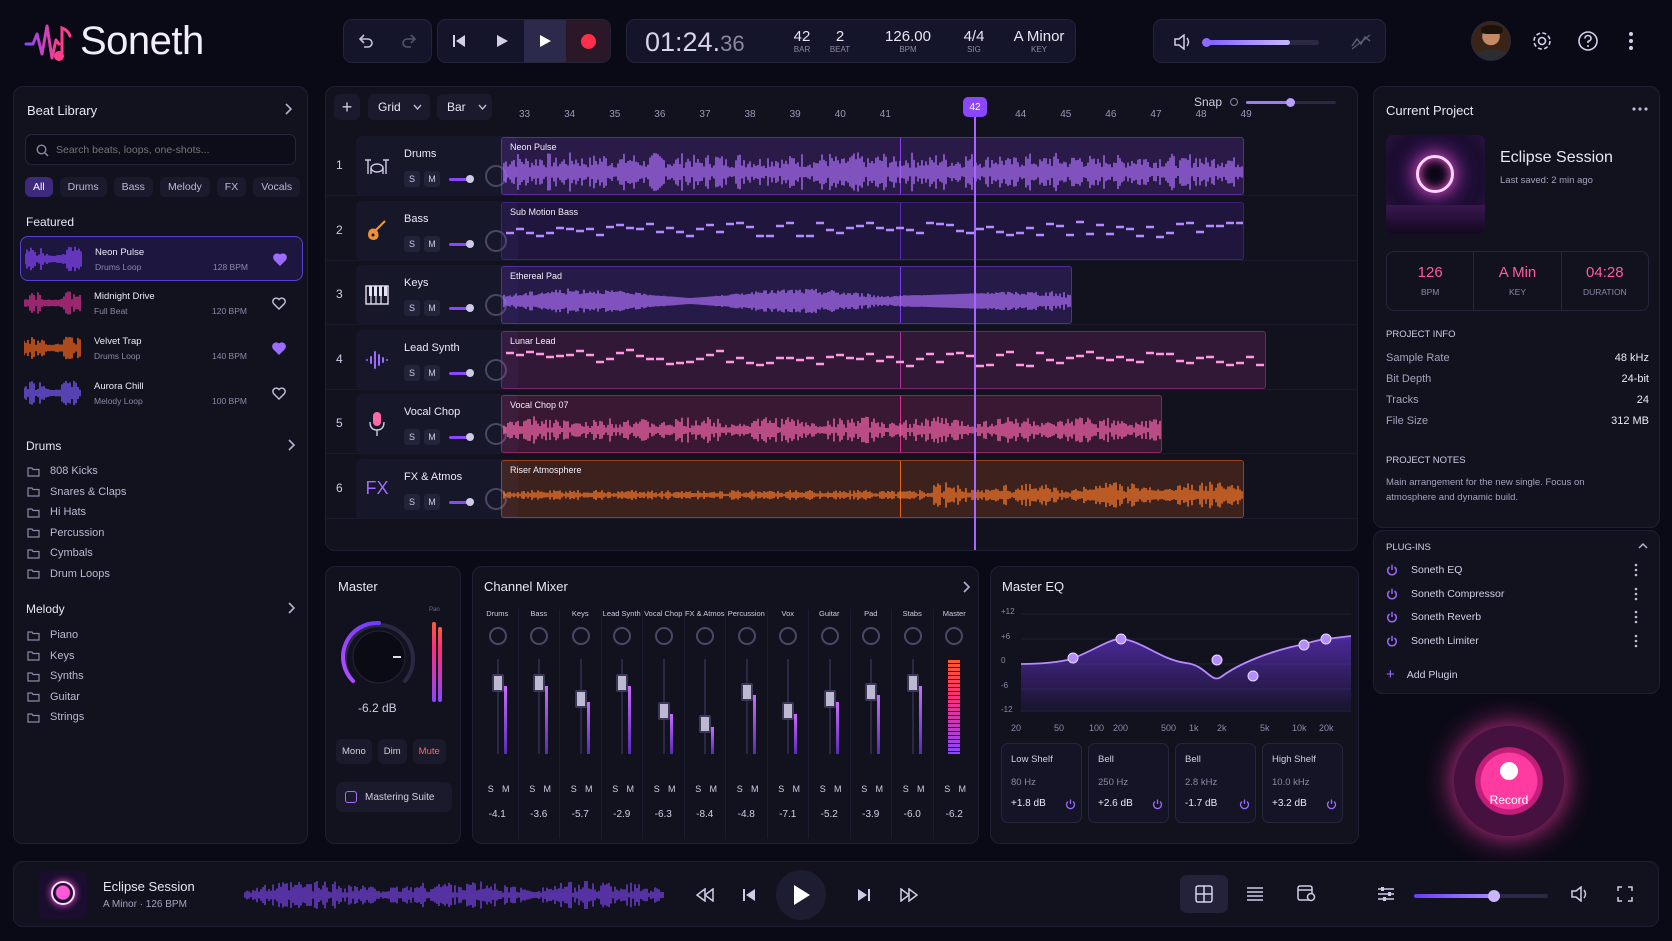 Image resolution: width=1672 pixels, height=941 pixels. Describe the element at coordinates (354, 751) in the screenshot. I see `master-mono-button: Mono` at that location.